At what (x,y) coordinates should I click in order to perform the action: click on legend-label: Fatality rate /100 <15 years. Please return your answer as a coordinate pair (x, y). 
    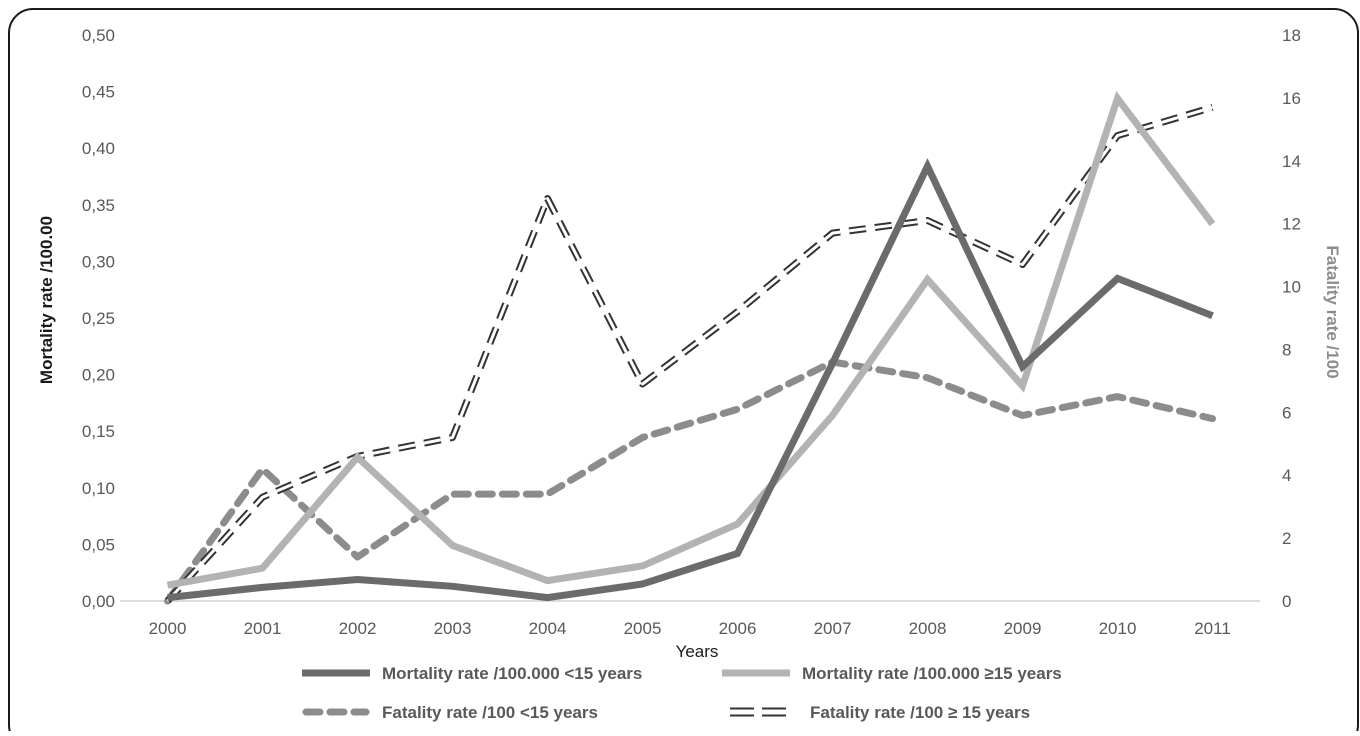
    Looking at the image, I should click on (490, 712).